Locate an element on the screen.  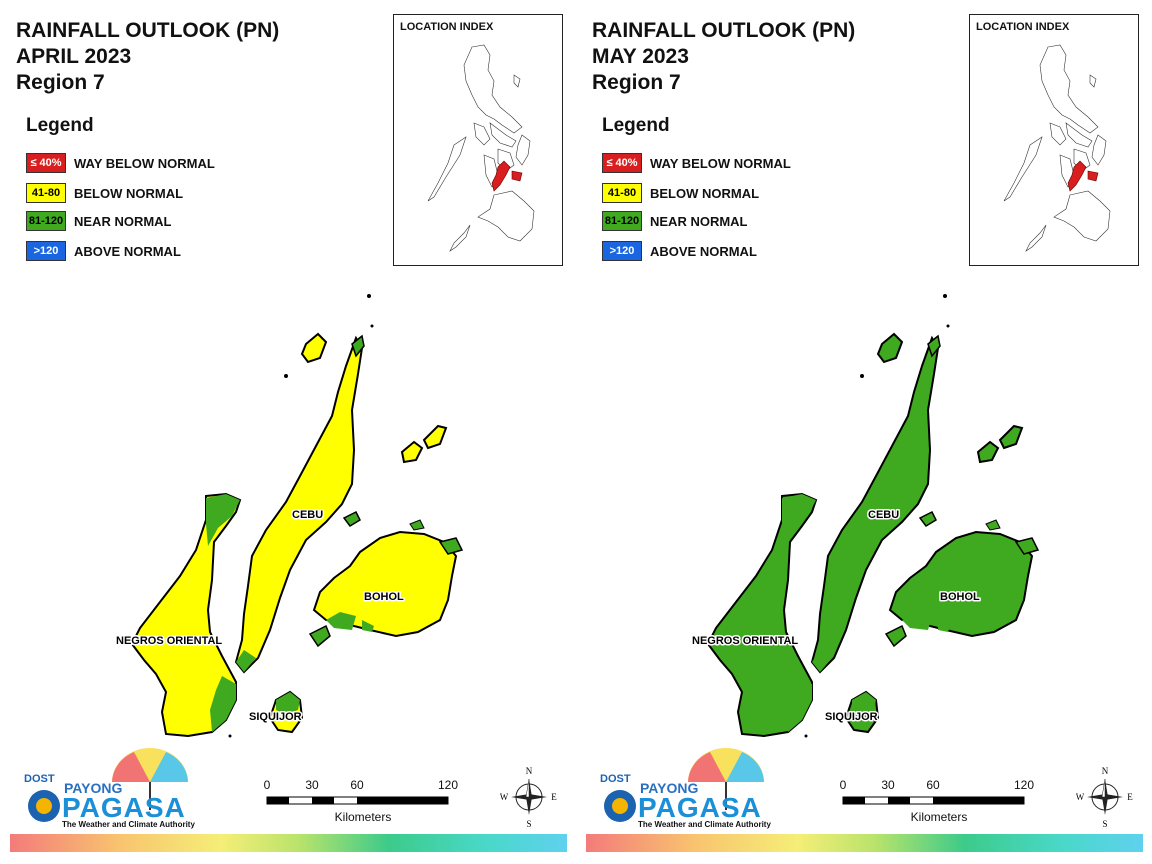
bohol-province is located at coordinates (961, 584).